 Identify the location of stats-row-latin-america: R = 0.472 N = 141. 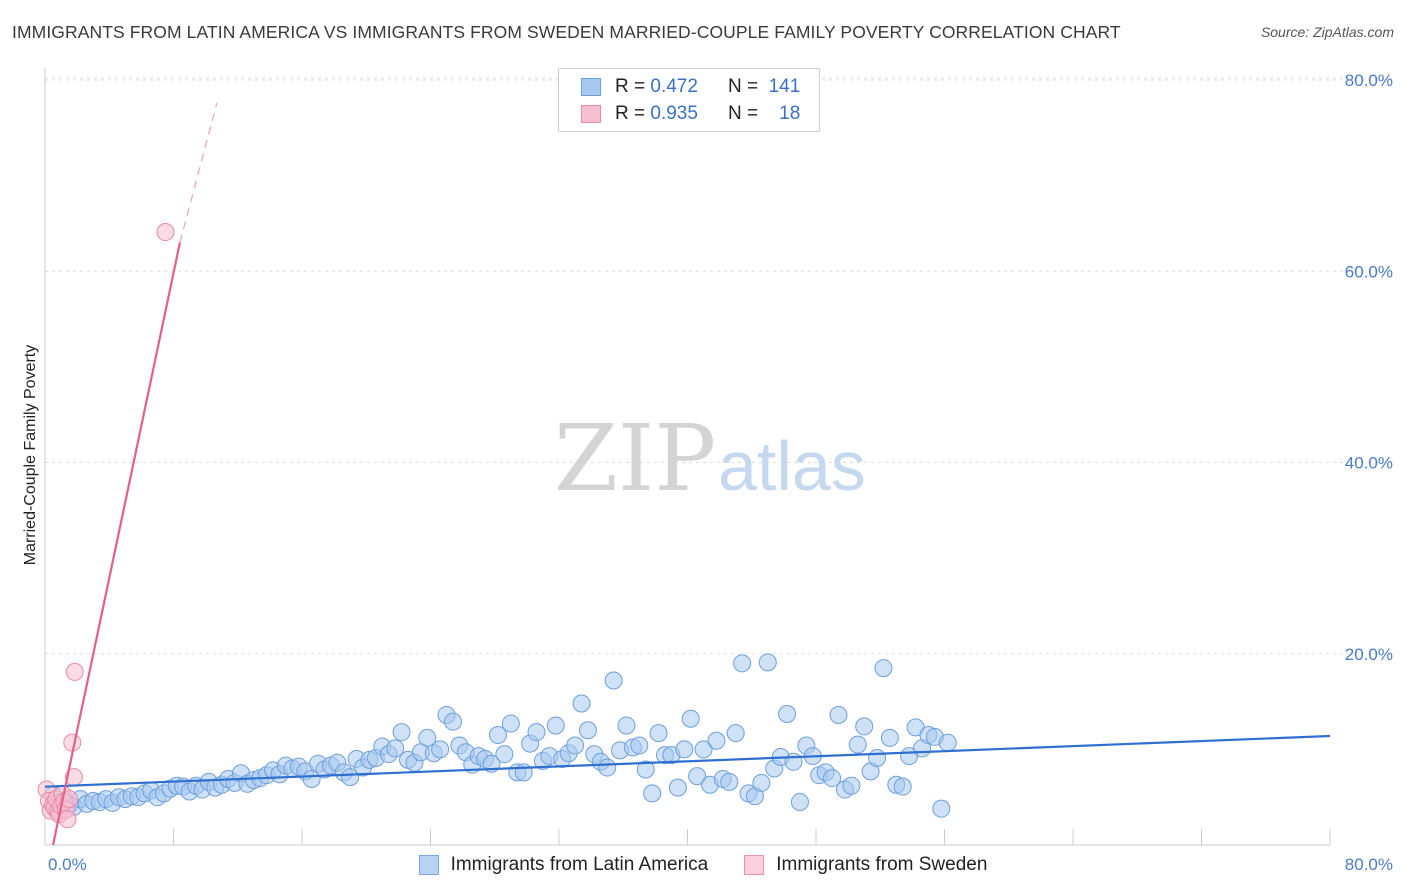
(690, 87).